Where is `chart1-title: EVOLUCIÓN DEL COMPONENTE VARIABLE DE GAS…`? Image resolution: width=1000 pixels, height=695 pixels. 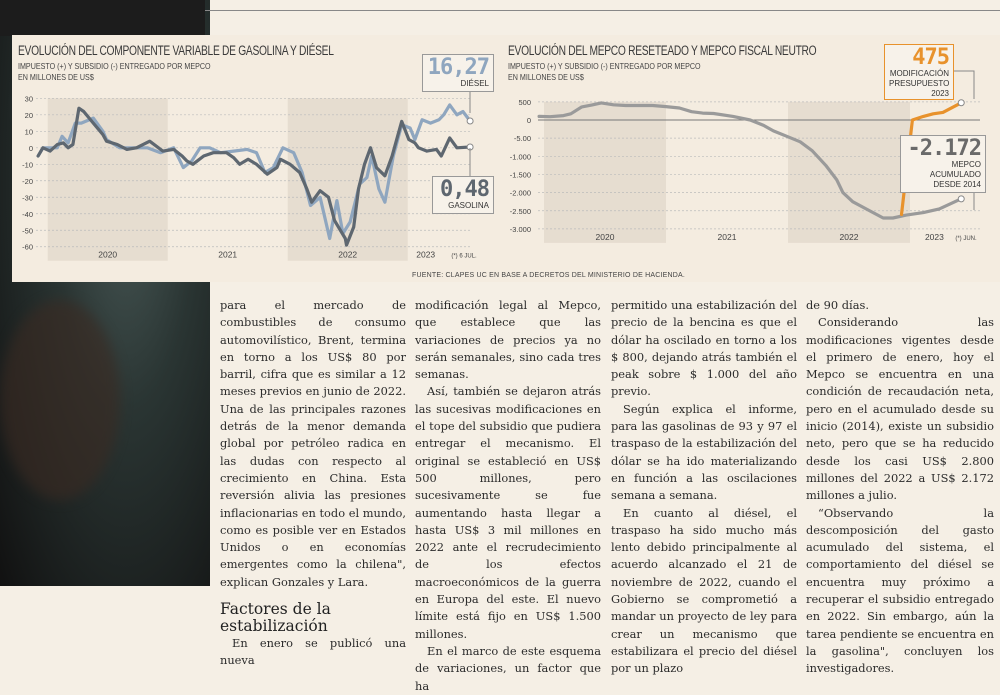 chart1-title: EVOLUCIÓN DEL COMPONENTE VARIABLE DE GAS… is located at coordinates (176, 50).